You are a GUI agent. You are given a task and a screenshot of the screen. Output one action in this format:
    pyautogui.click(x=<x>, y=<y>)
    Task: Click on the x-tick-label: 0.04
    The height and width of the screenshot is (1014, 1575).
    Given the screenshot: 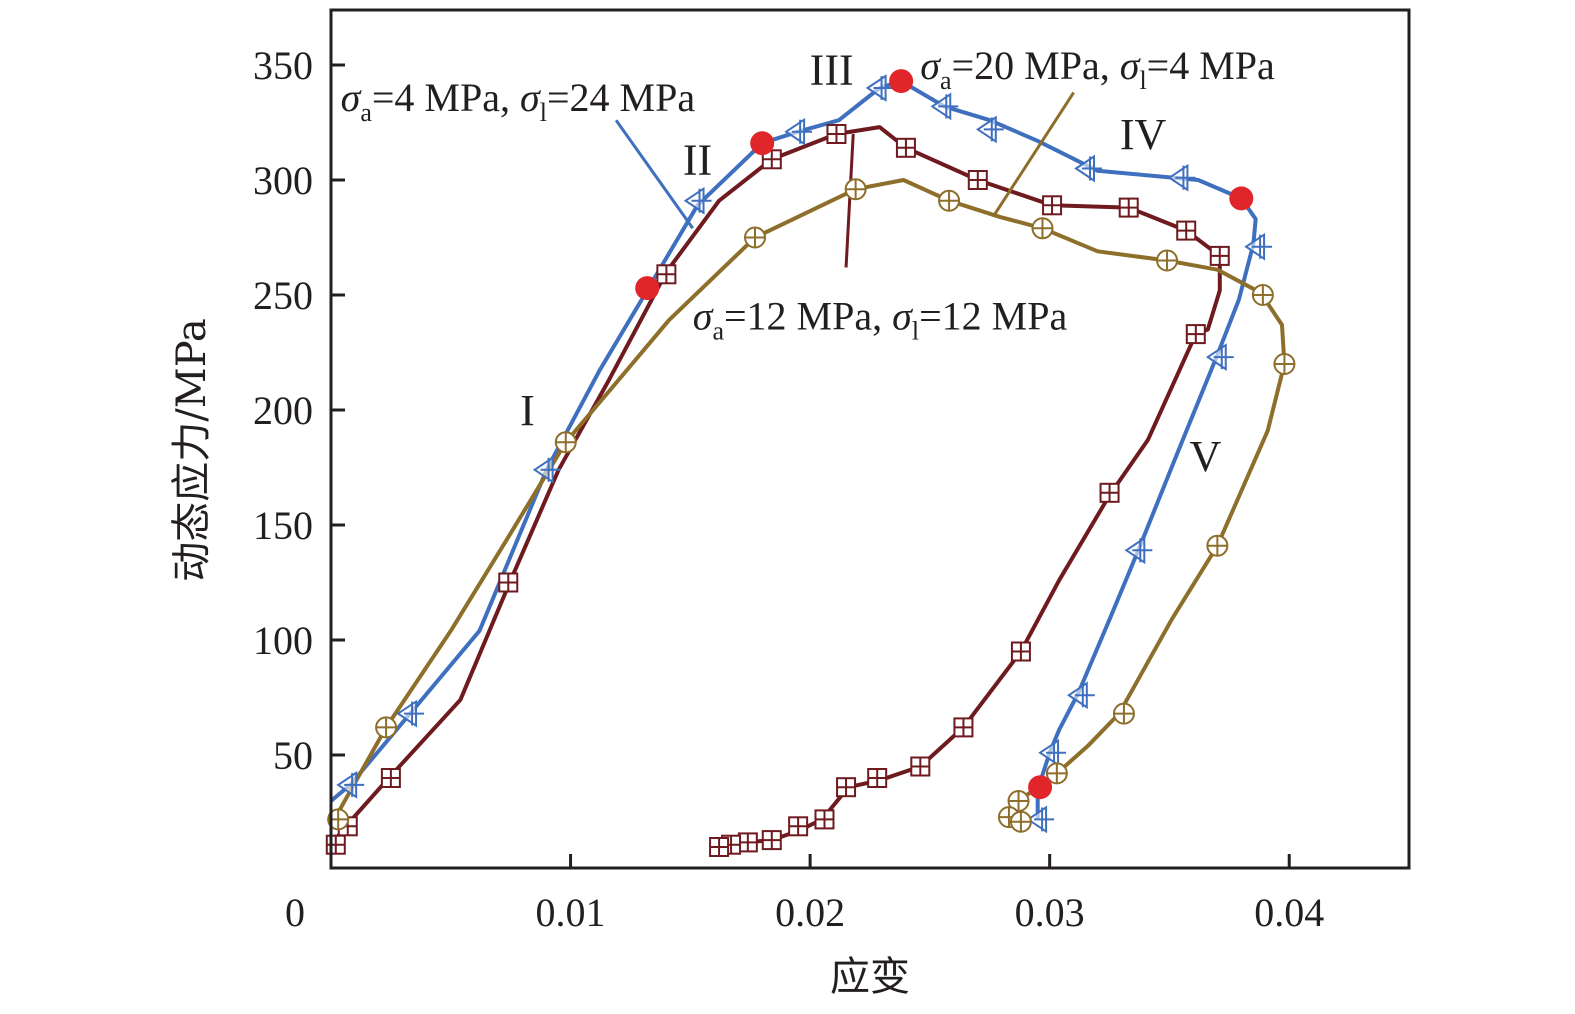 What is the action you would take?
    pyautogui.click(x=1289, y=912)
    